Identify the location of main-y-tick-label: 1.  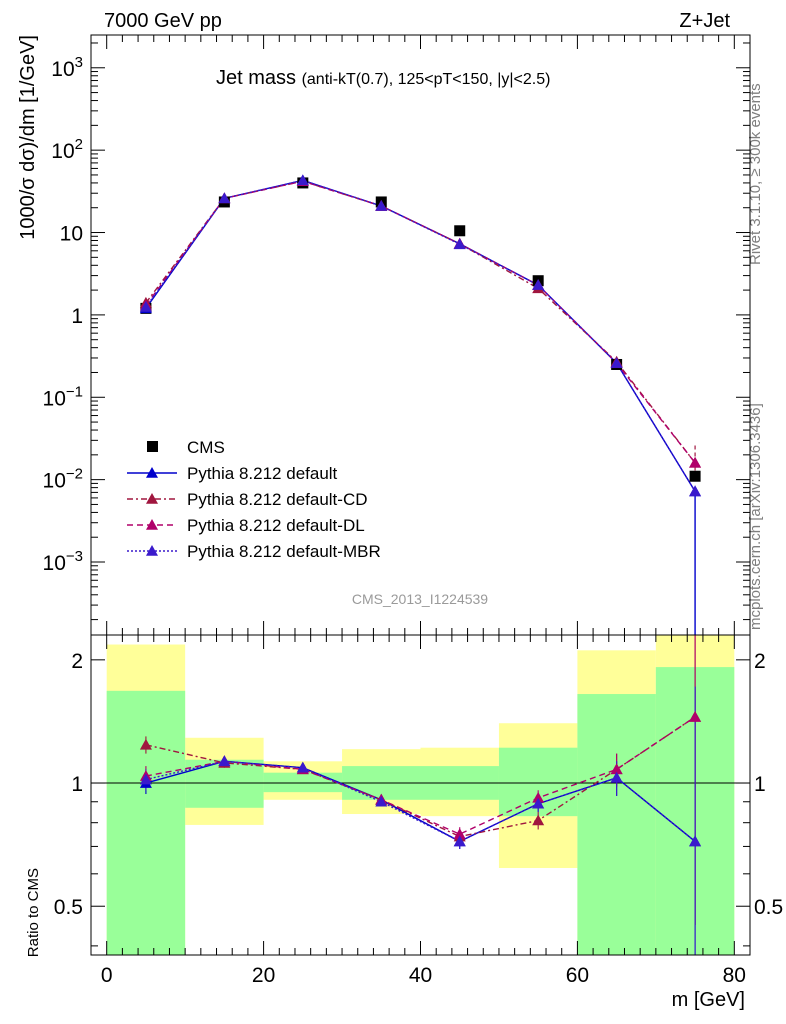
(77, 316).